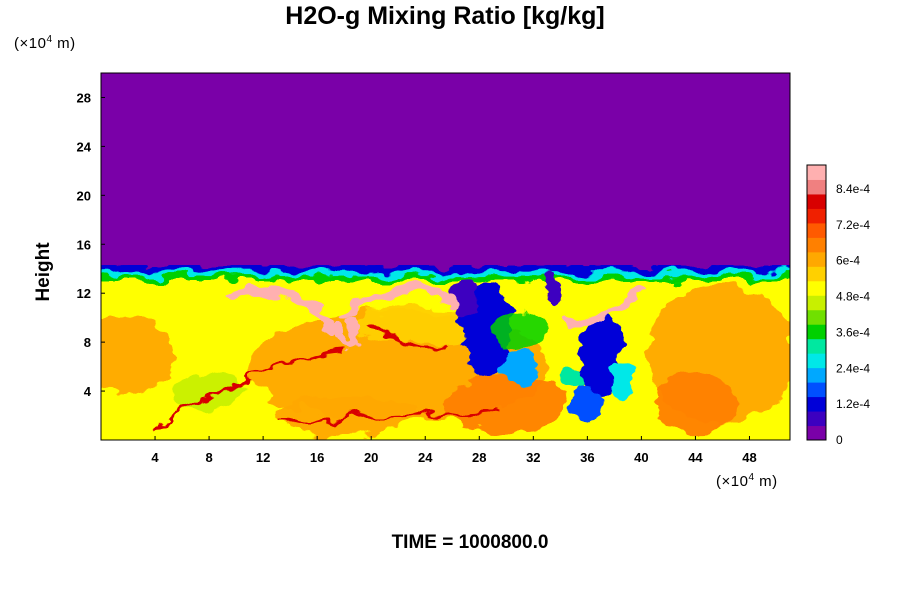 The image size is (900, 600). I want to click on x-tick-label: 28, so click(479, 457).